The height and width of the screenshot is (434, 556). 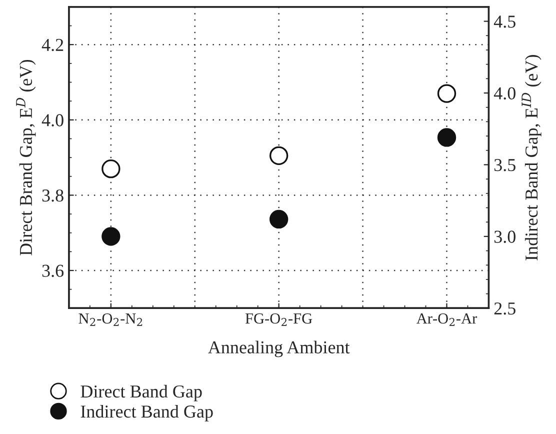 I want to click on legend-label: Indirect Band Gap, so click(x=146, y=413).